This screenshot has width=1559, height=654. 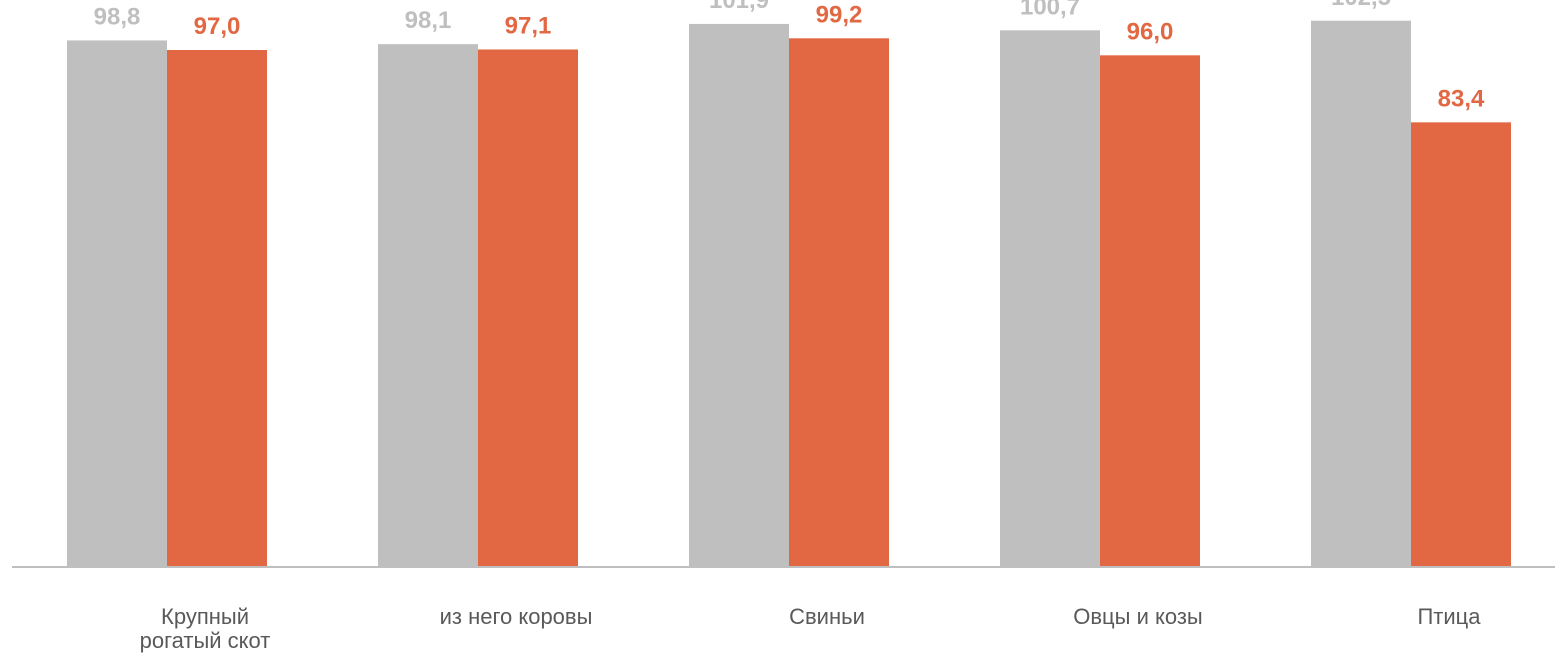 What do you see at coordinates (516, 616) in the screenshot?
I see `category-label-2: из него коровы` at bounding box center [516, 616].